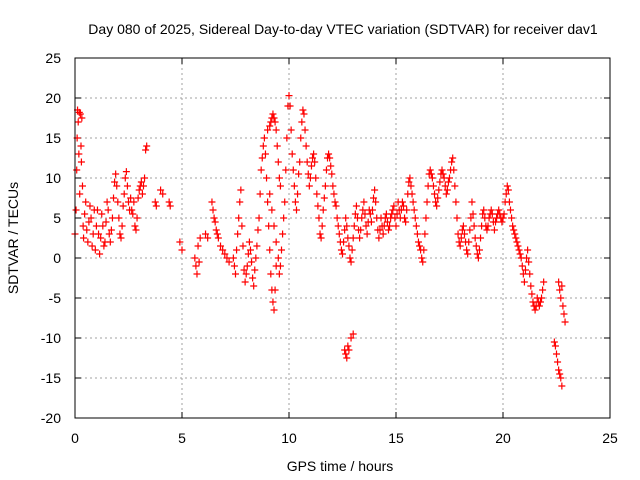 The image size is (640, 480). Describe the element at coordinates (340, 466) in the screenshot. I see `x-axis-label: GPS time / hours` at that location.